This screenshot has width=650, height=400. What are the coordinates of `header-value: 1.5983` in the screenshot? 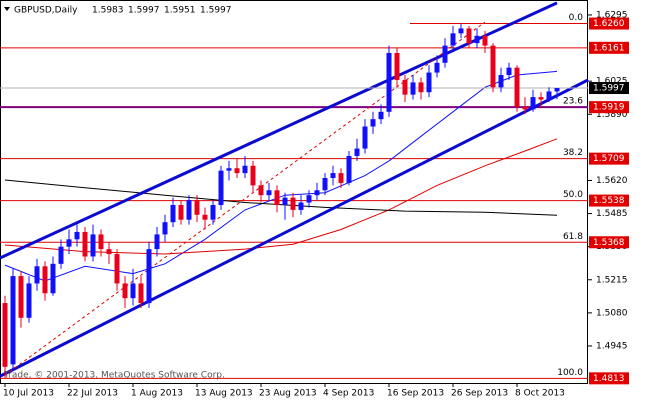 It's located at (108, 11).